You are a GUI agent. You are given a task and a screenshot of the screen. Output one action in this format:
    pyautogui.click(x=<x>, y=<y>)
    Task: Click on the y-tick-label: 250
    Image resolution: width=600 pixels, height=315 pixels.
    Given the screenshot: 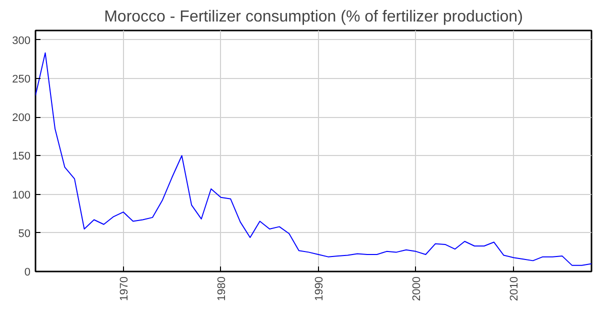 What is the action you would take?
    pyautogui.click(x=21, y=79)
    